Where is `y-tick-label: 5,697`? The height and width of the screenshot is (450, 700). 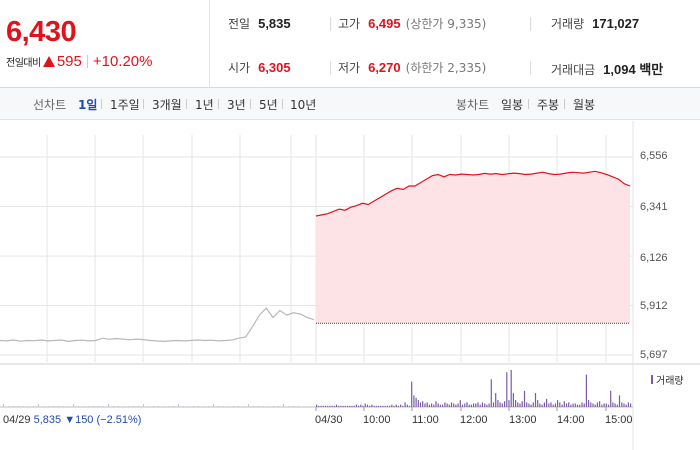 y-tick-label: 5,697 is located at coordinates (654, 355).